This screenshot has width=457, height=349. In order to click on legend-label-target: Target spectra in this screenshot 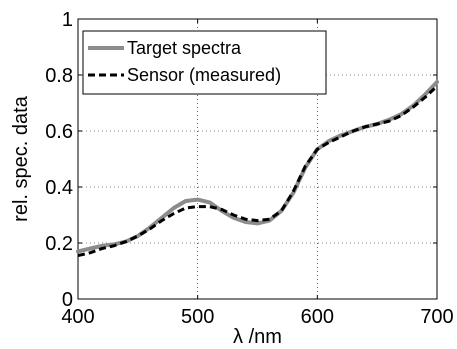, I will do `click(184, 48)`.